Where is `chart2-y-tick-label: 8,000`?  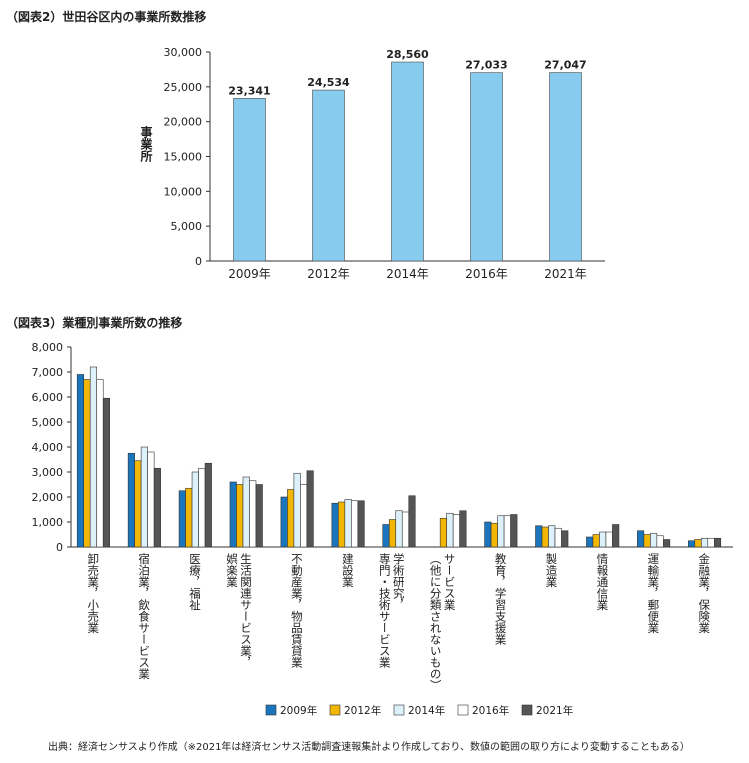 chart2-y-tick-label: 8,000 is located at coordinates (48, 347).